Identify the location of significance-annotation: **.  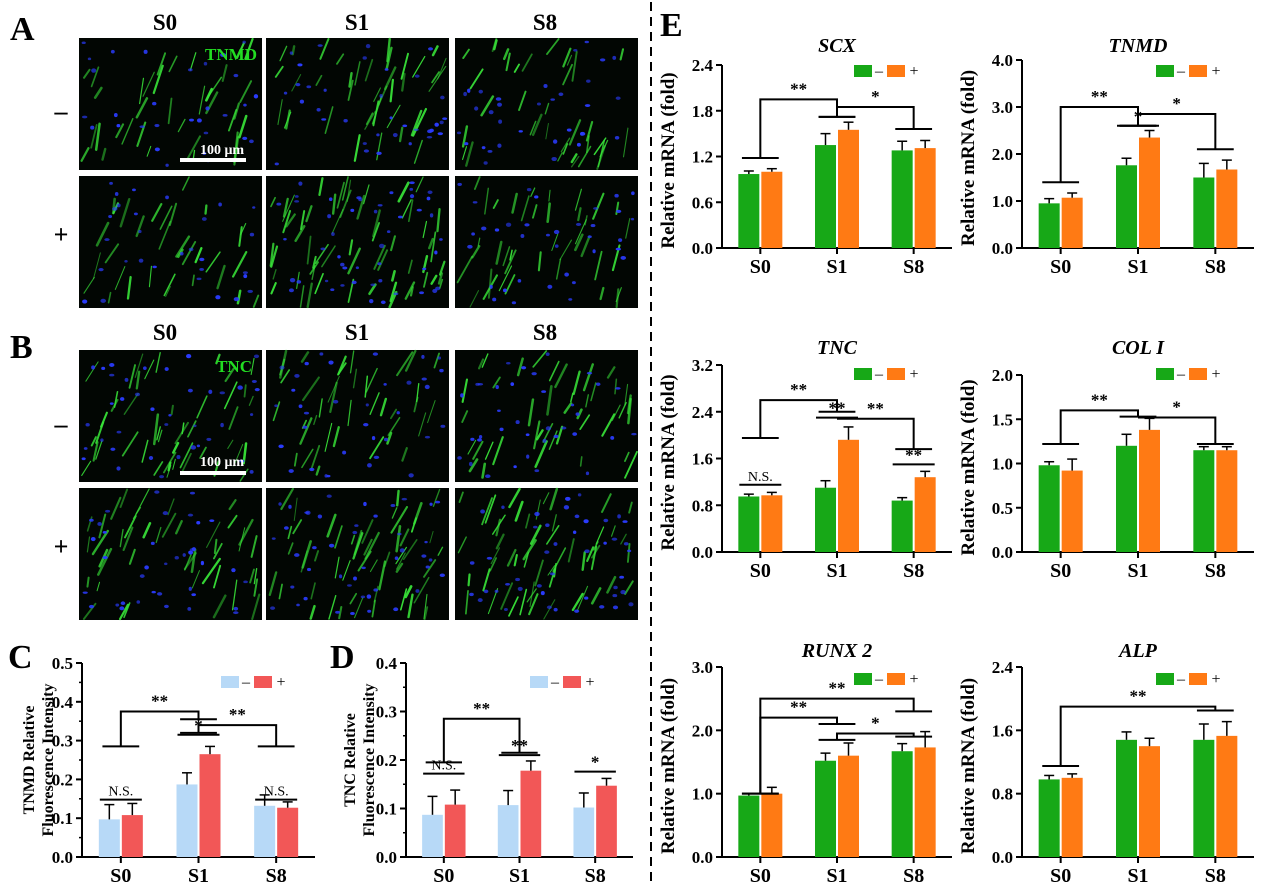
(798, 410).